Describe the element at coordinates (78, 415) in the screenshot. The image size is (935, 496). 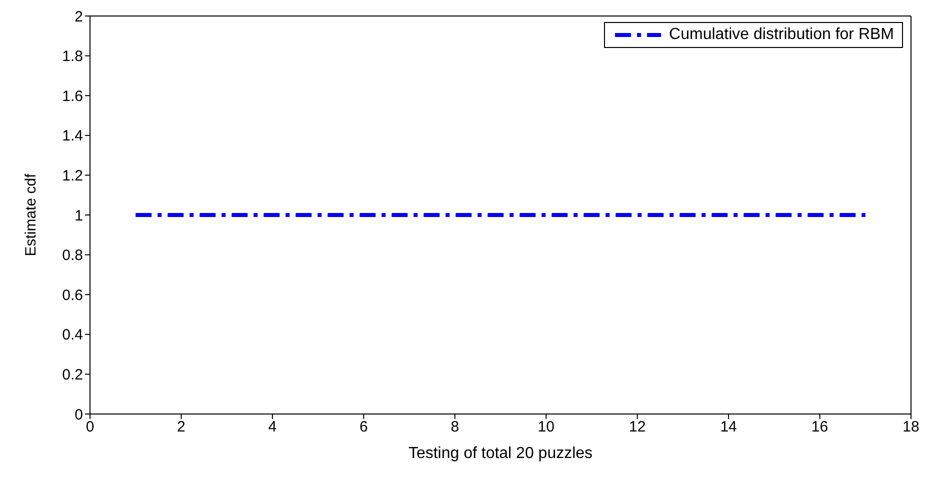
I see `y-tick-label: 0` at that location.